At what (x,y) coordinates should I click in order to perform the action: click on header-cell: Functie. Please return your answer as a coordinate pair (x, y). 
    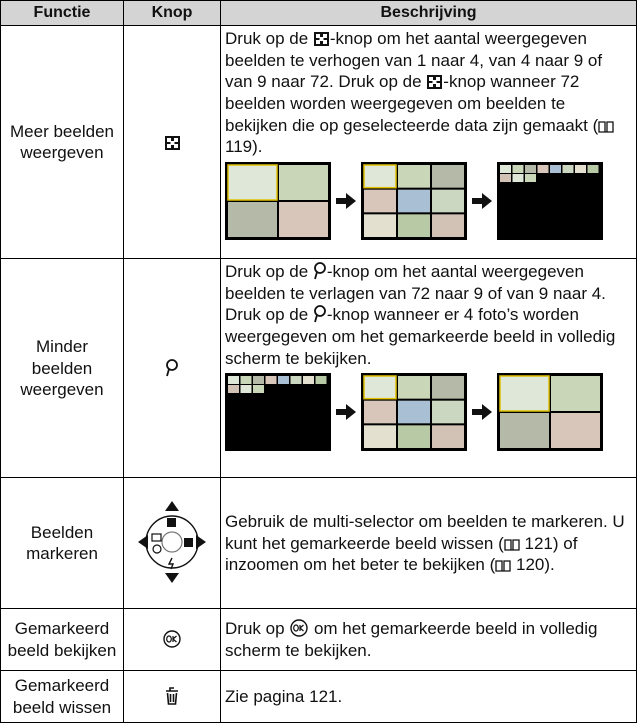
    Looking at the image, I should click on (62, 13).